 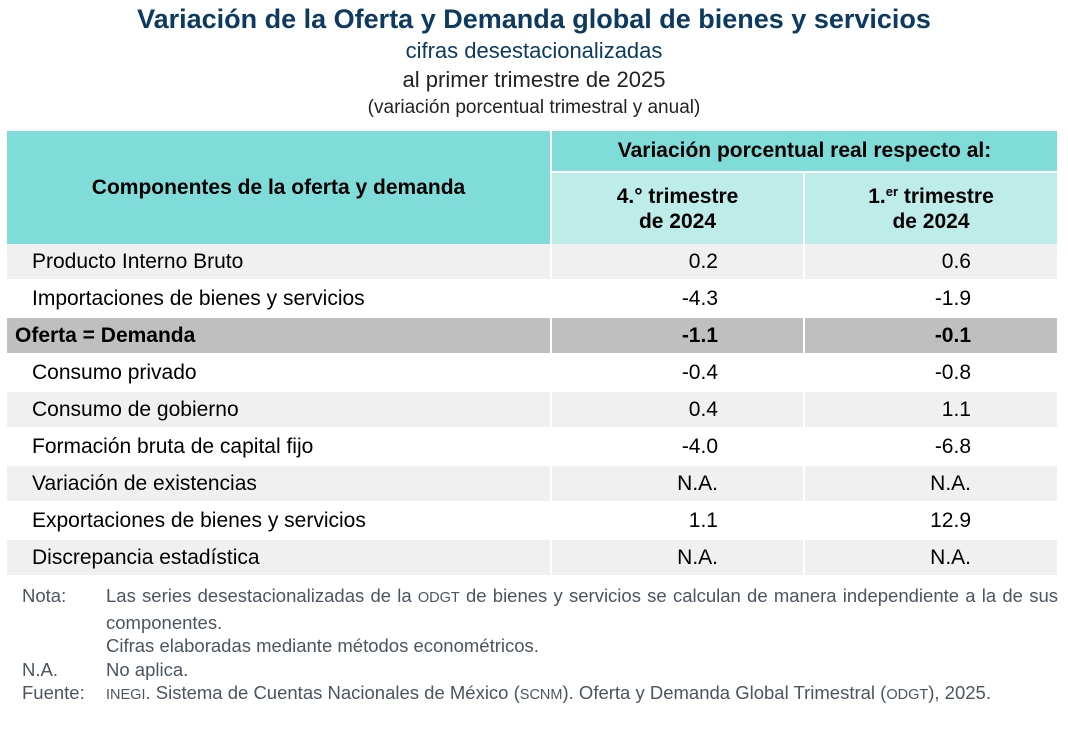 What do you see at coordinates (278, 409) in the screenshot?
I see `row-label: Consumo de gobierno` at bounding box center [278, 409].